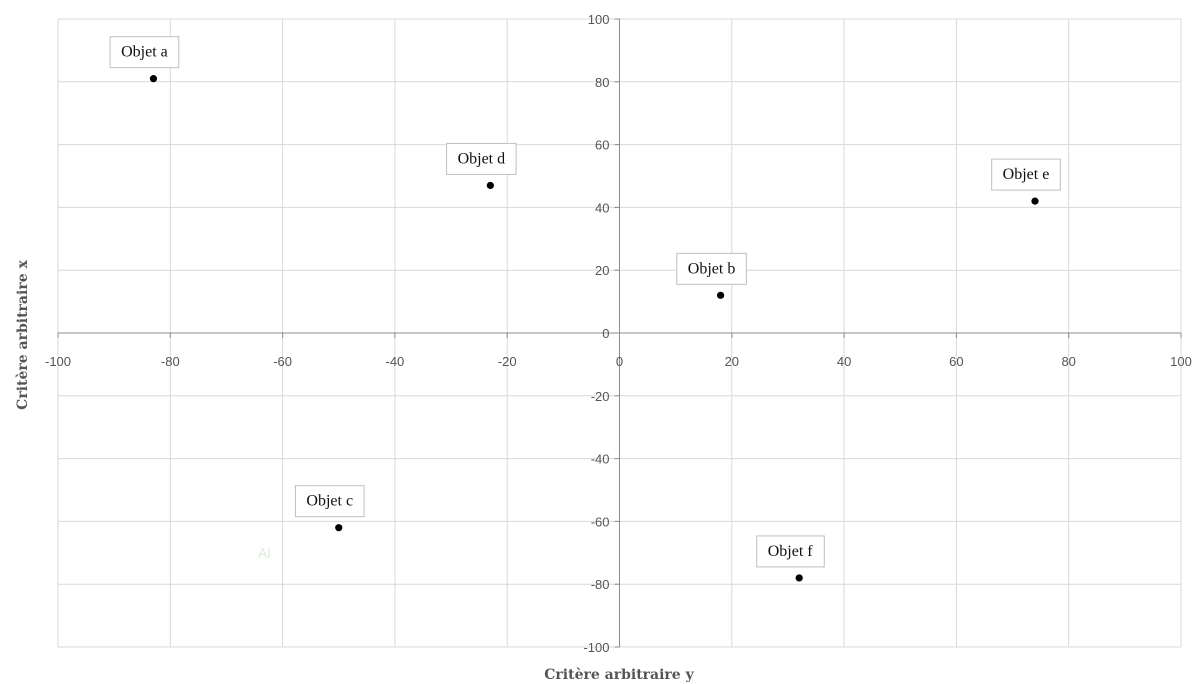 This screenshot has width=1195, height=684. What do you see at coordinates (602, 145) in the screenshot?
I see `y-tick-label: 60` at bounding box center [602, 145].